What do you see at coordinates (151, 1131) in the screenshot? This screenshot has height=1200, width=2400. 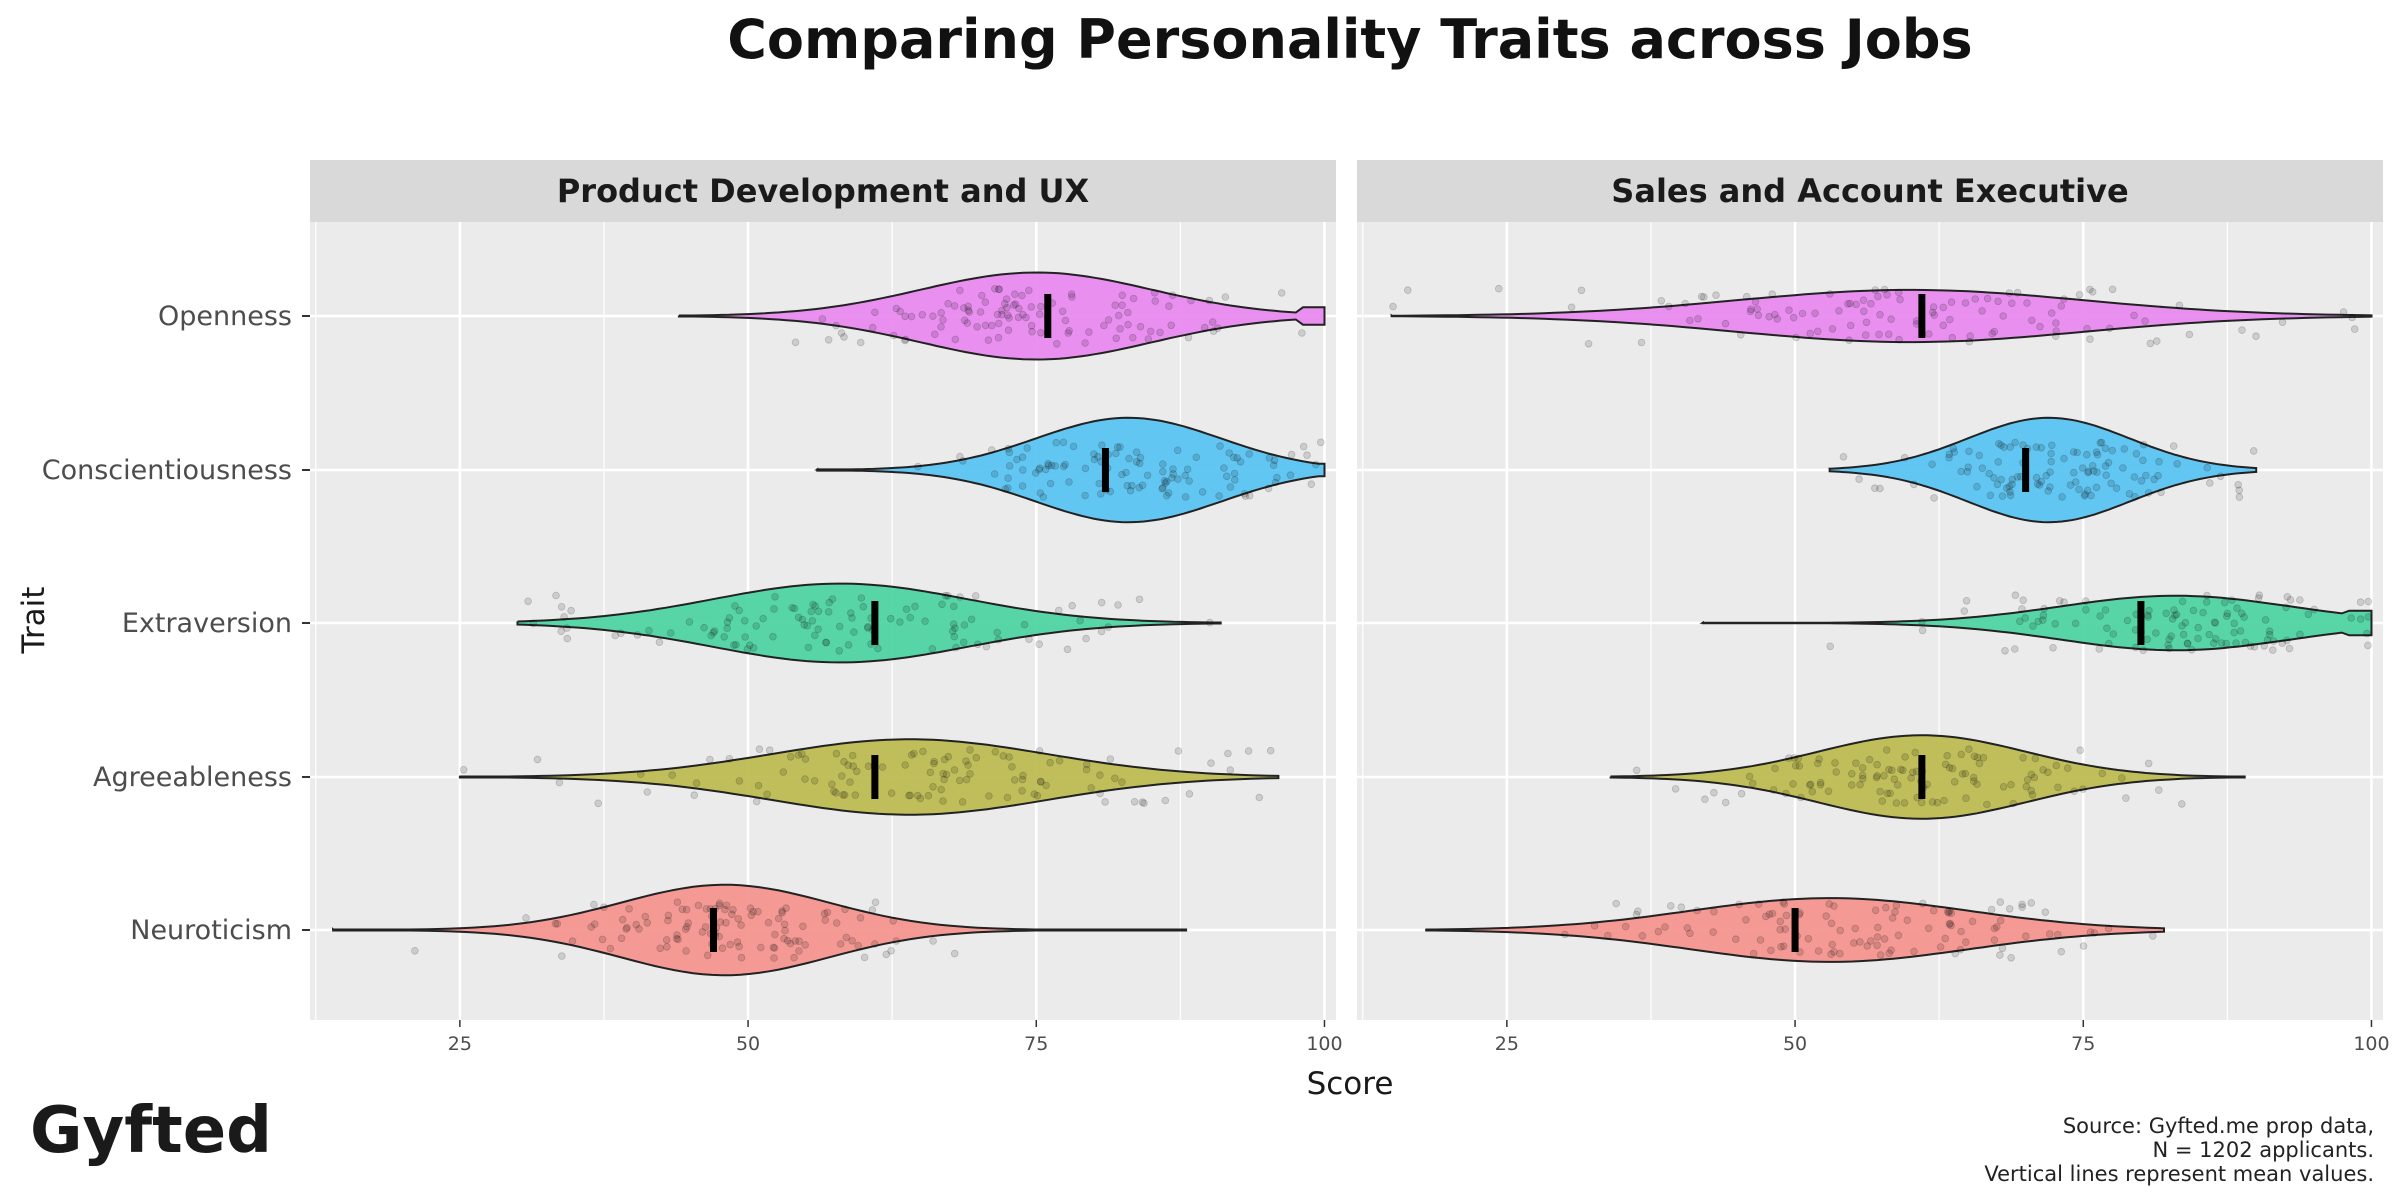 I see `brand-logo-text: Gyfted` at bounding box center [151, 1131].